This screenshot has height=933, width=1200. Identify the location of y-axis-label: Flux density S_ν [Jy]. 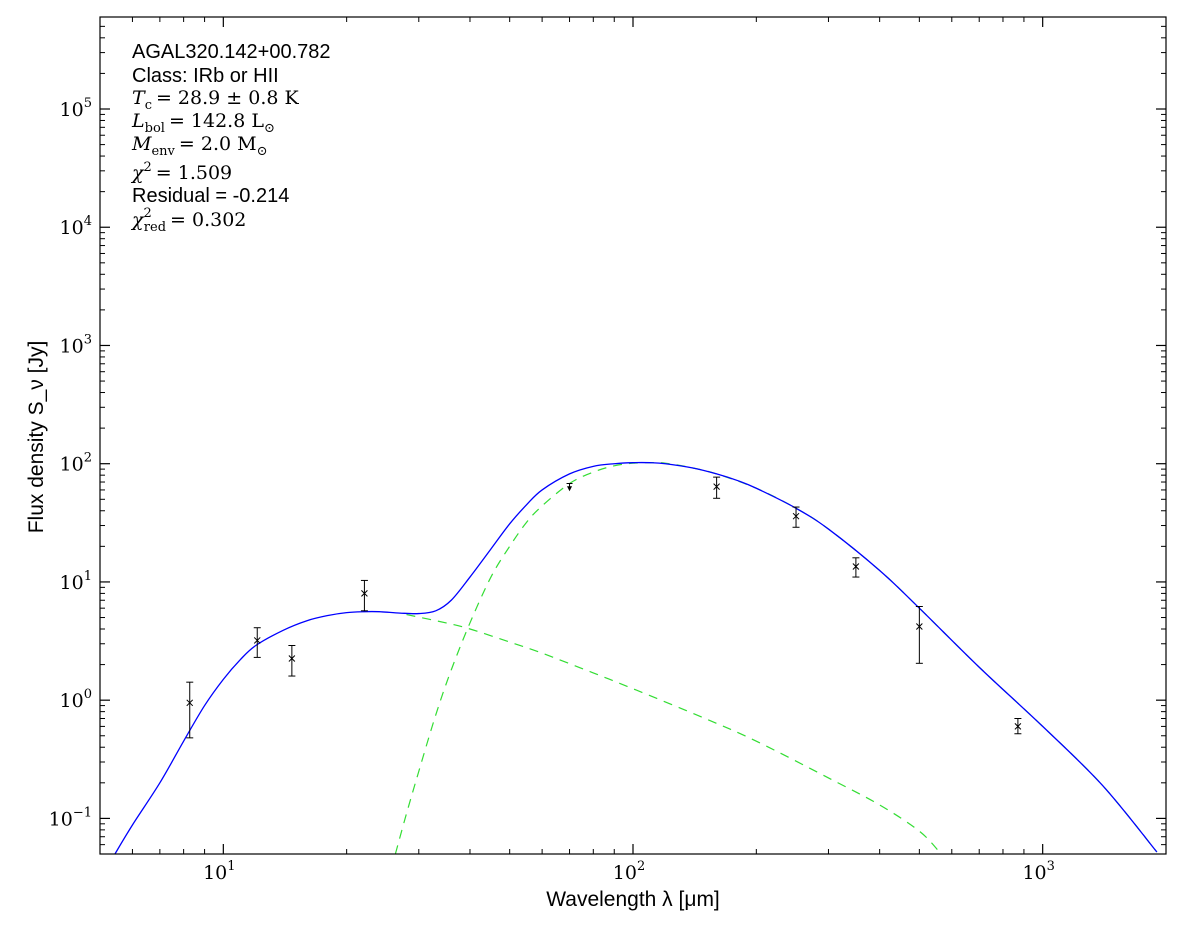
(36, 437).